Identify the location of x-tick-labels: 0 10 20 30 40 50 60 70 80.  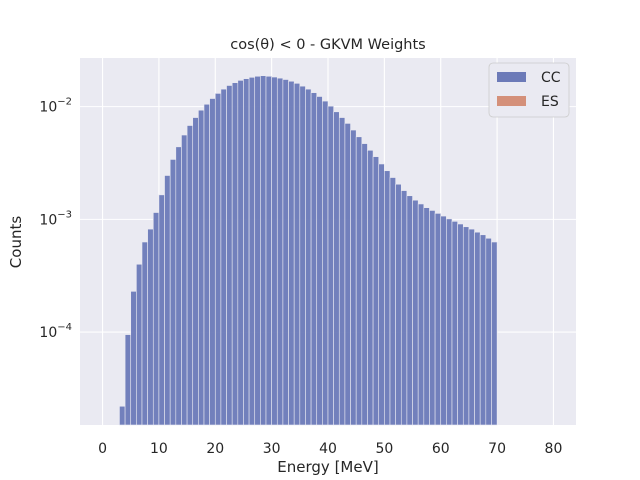
(330, 449).